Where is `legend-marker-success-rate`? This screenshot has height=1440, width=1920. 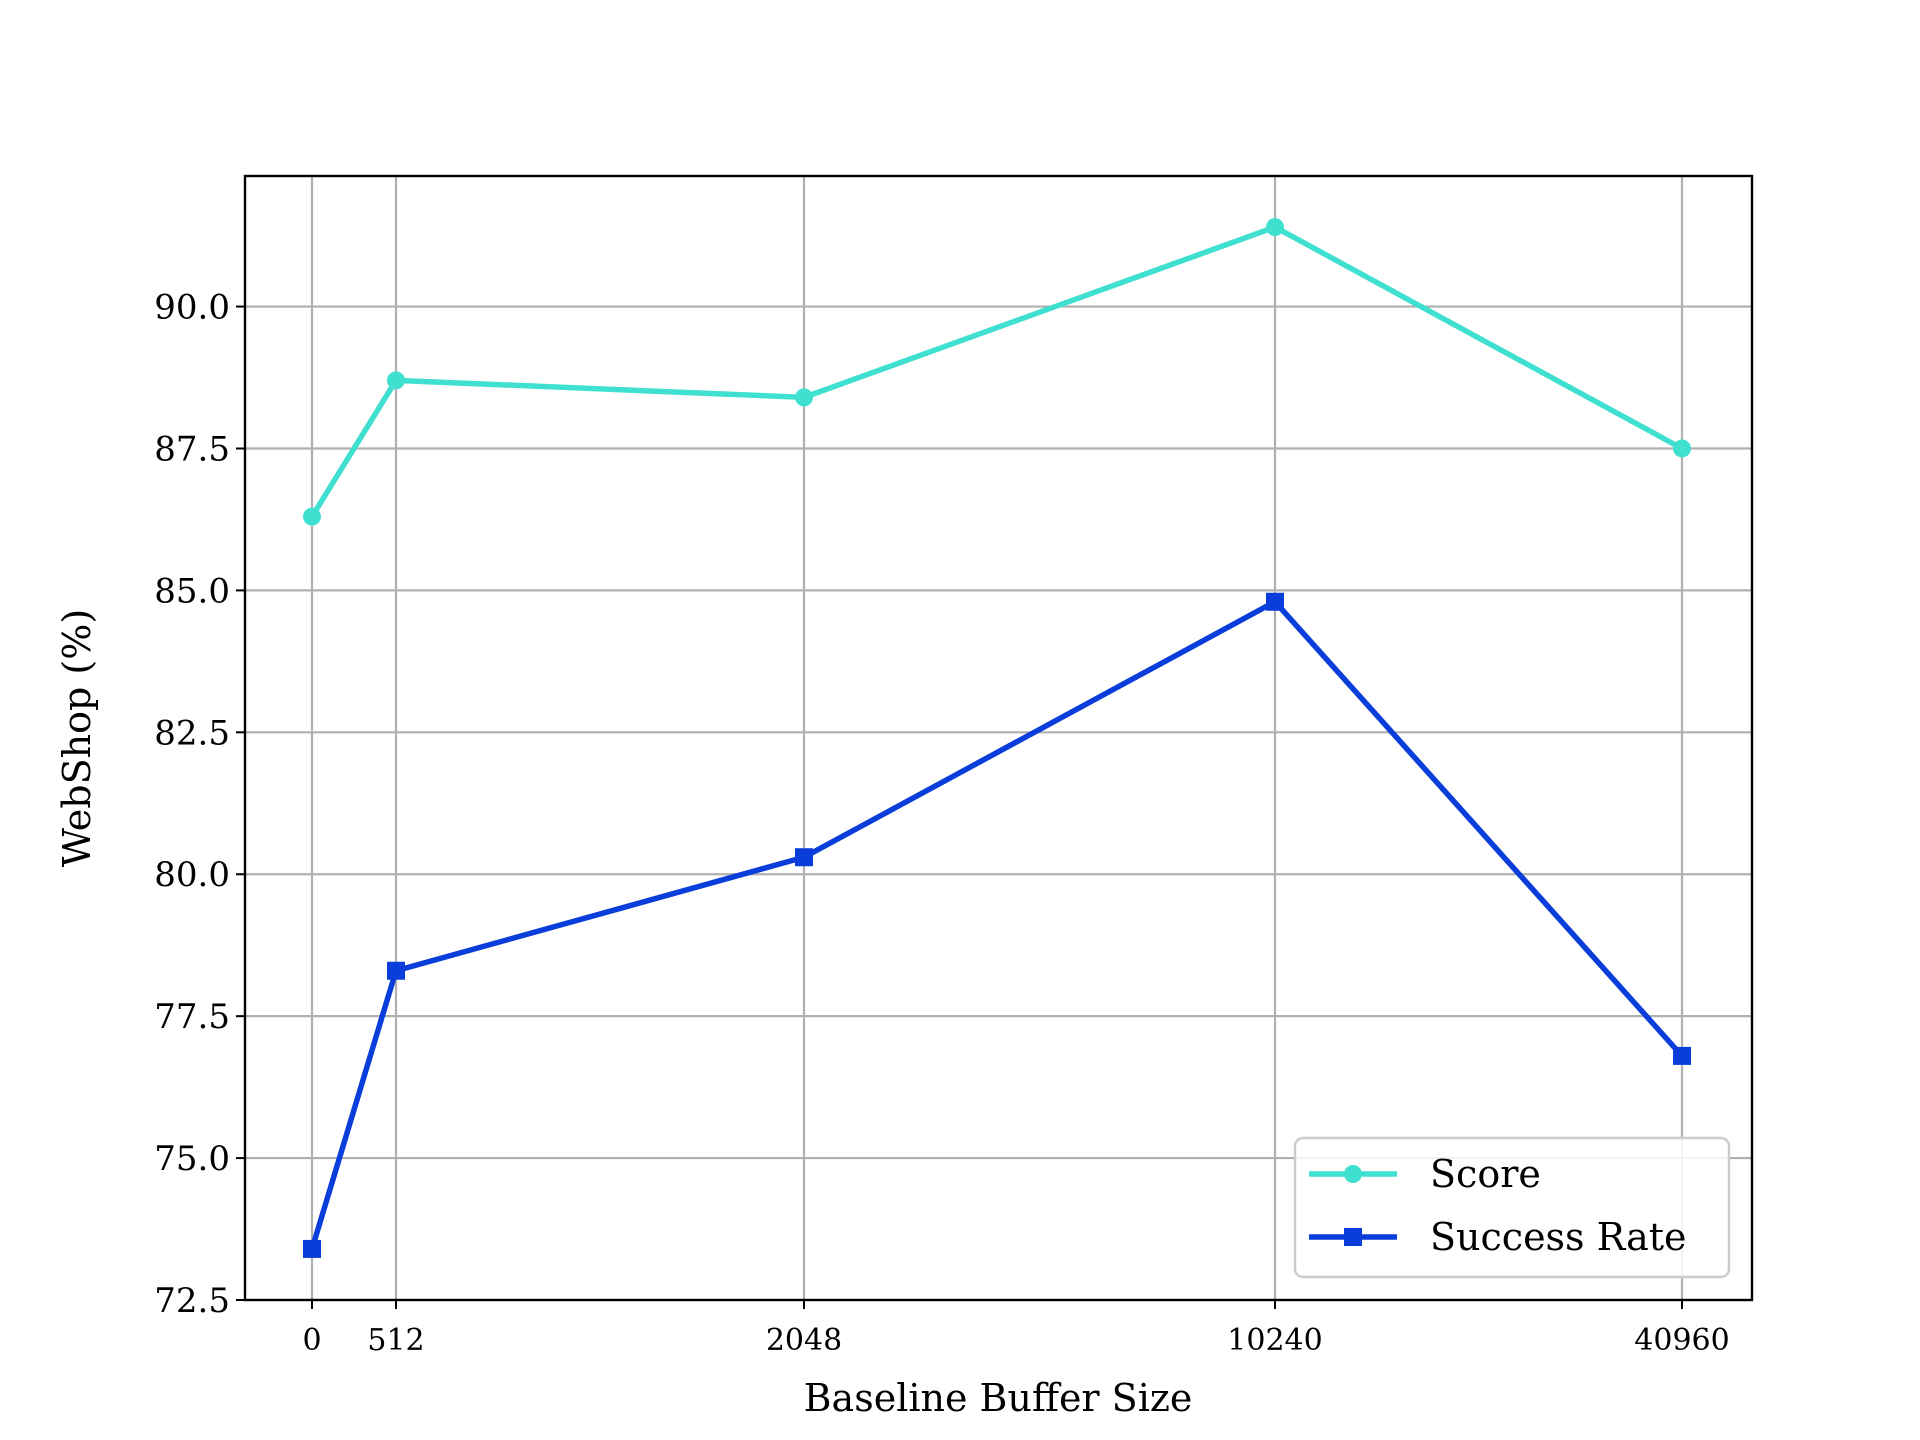 legend-marker-success-rate is located at coordinates (1353, 1237).